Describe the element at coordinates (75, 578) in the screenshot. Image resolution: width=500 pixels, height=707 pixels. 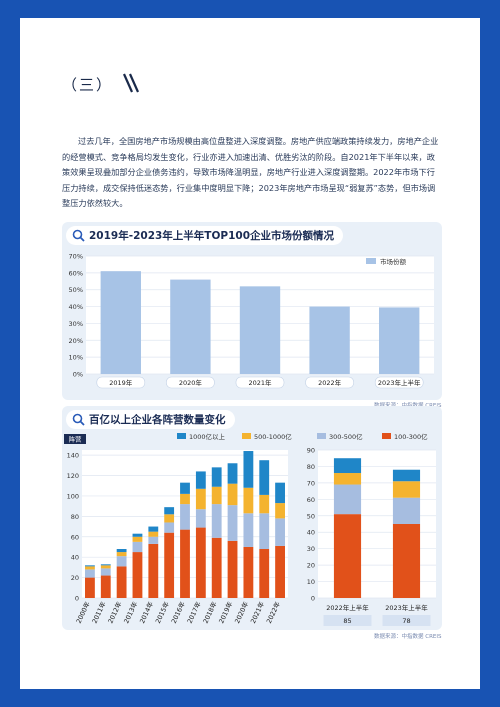
I see `chart2-y-tick: 20` at that location.